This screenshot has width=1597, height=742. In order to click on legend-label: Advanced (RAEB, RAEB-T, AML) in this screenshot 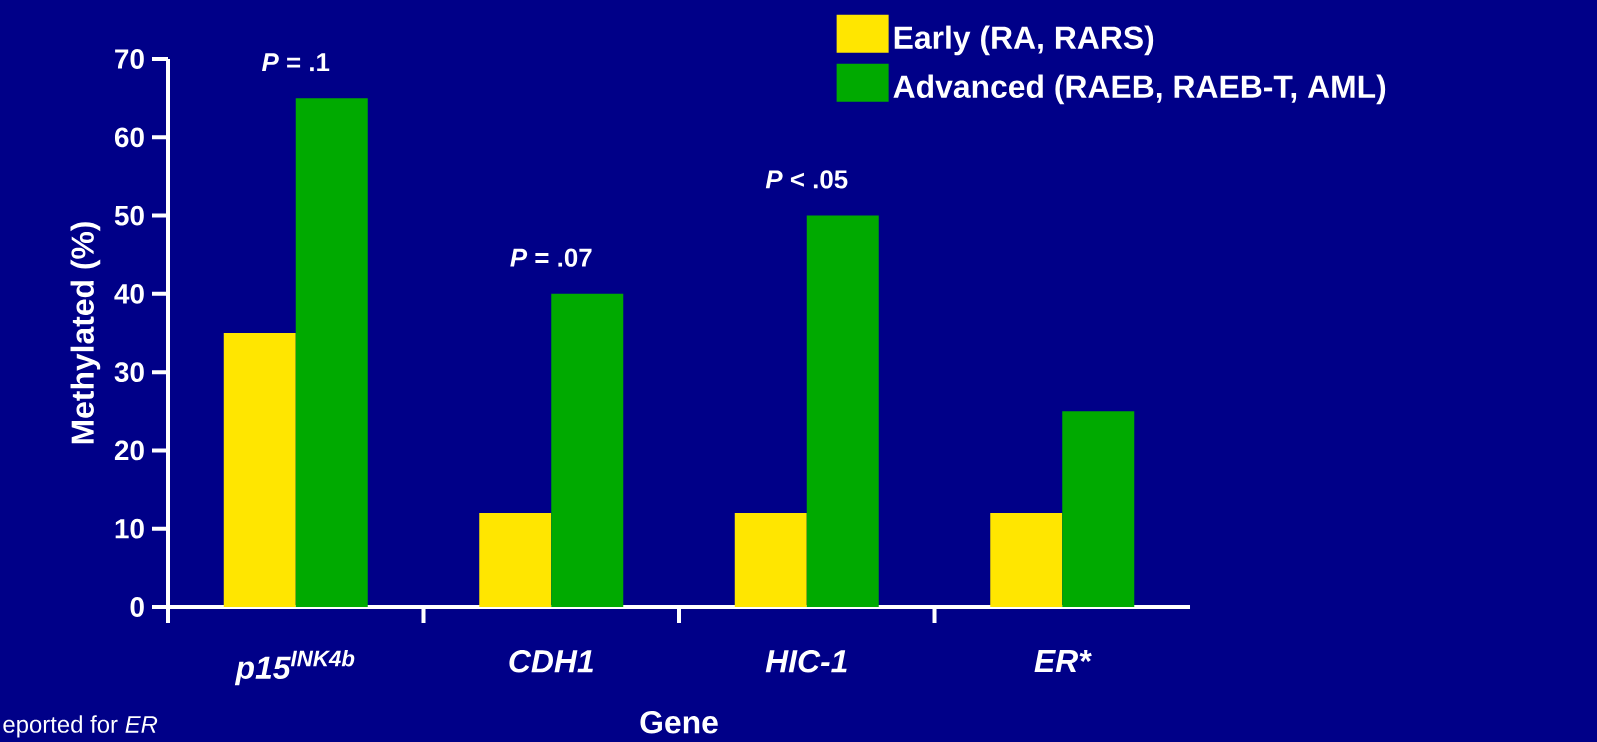, I will do `click(1139, 89)`.